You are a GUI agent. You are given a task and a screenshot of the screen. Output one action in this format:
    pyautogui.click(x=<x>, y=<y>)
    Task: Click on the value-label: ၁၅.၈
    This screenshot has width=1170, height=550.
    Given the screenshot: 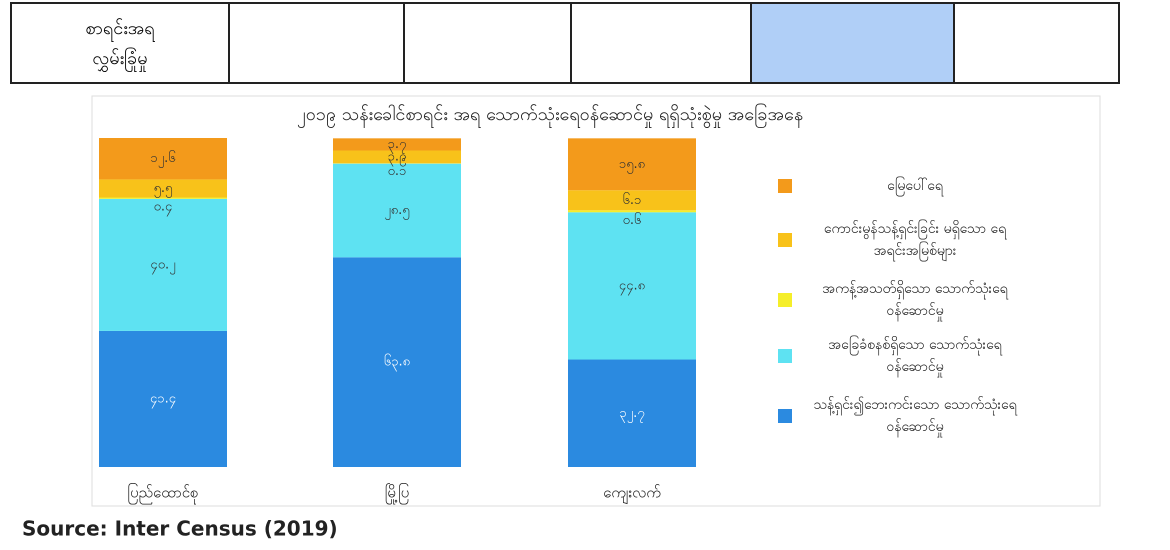 What is the action you would take?
    pyautogui.click(x=632, y=165)
    